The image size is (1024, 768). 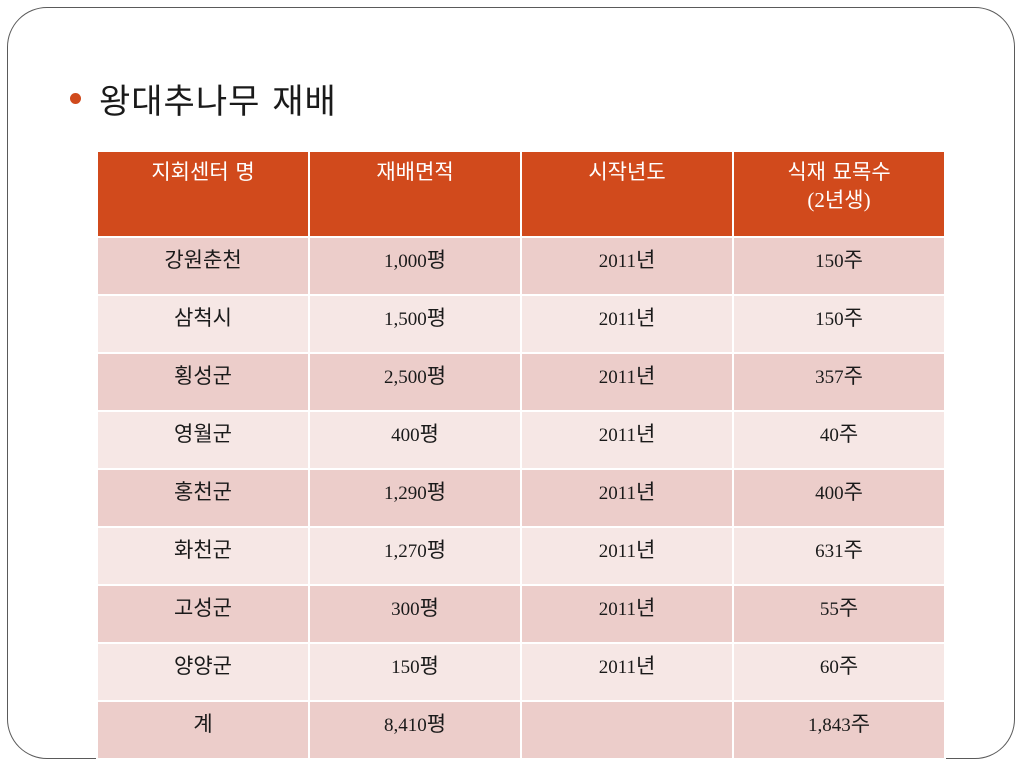 I want to click on table-row: 삼척시 1,500평 2011년 150주, so click(x=521, y=324).